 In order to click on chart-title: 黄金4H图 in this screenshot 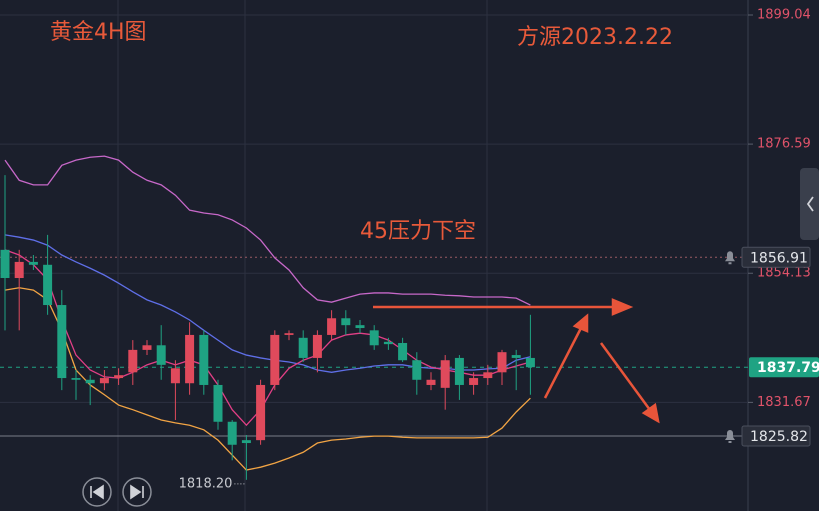, I will do `click(98, 32)`.